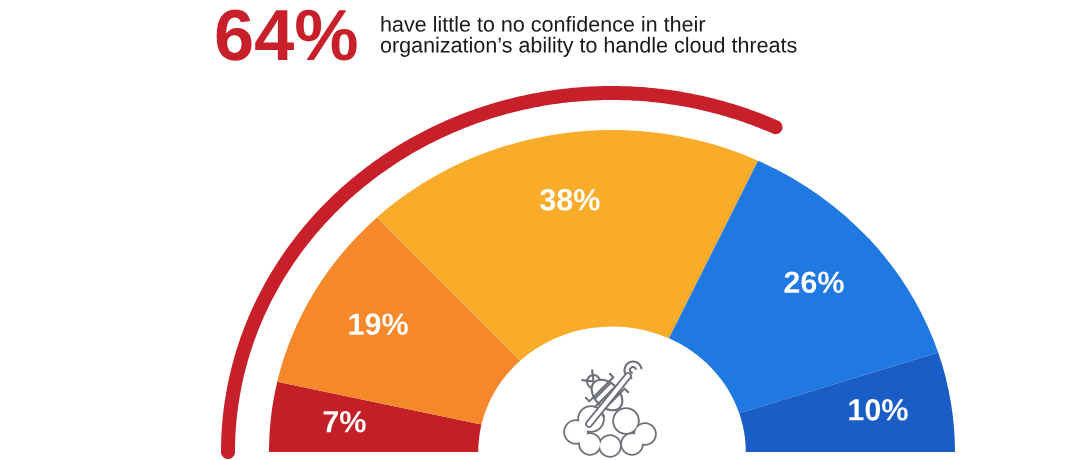  What do you see at coordinates (588, 36) in the screenshot?
I see `chart-subtitle: have little to no confidence in their organization’s ability to handle cloud threats` at bounding box center [588, 36].